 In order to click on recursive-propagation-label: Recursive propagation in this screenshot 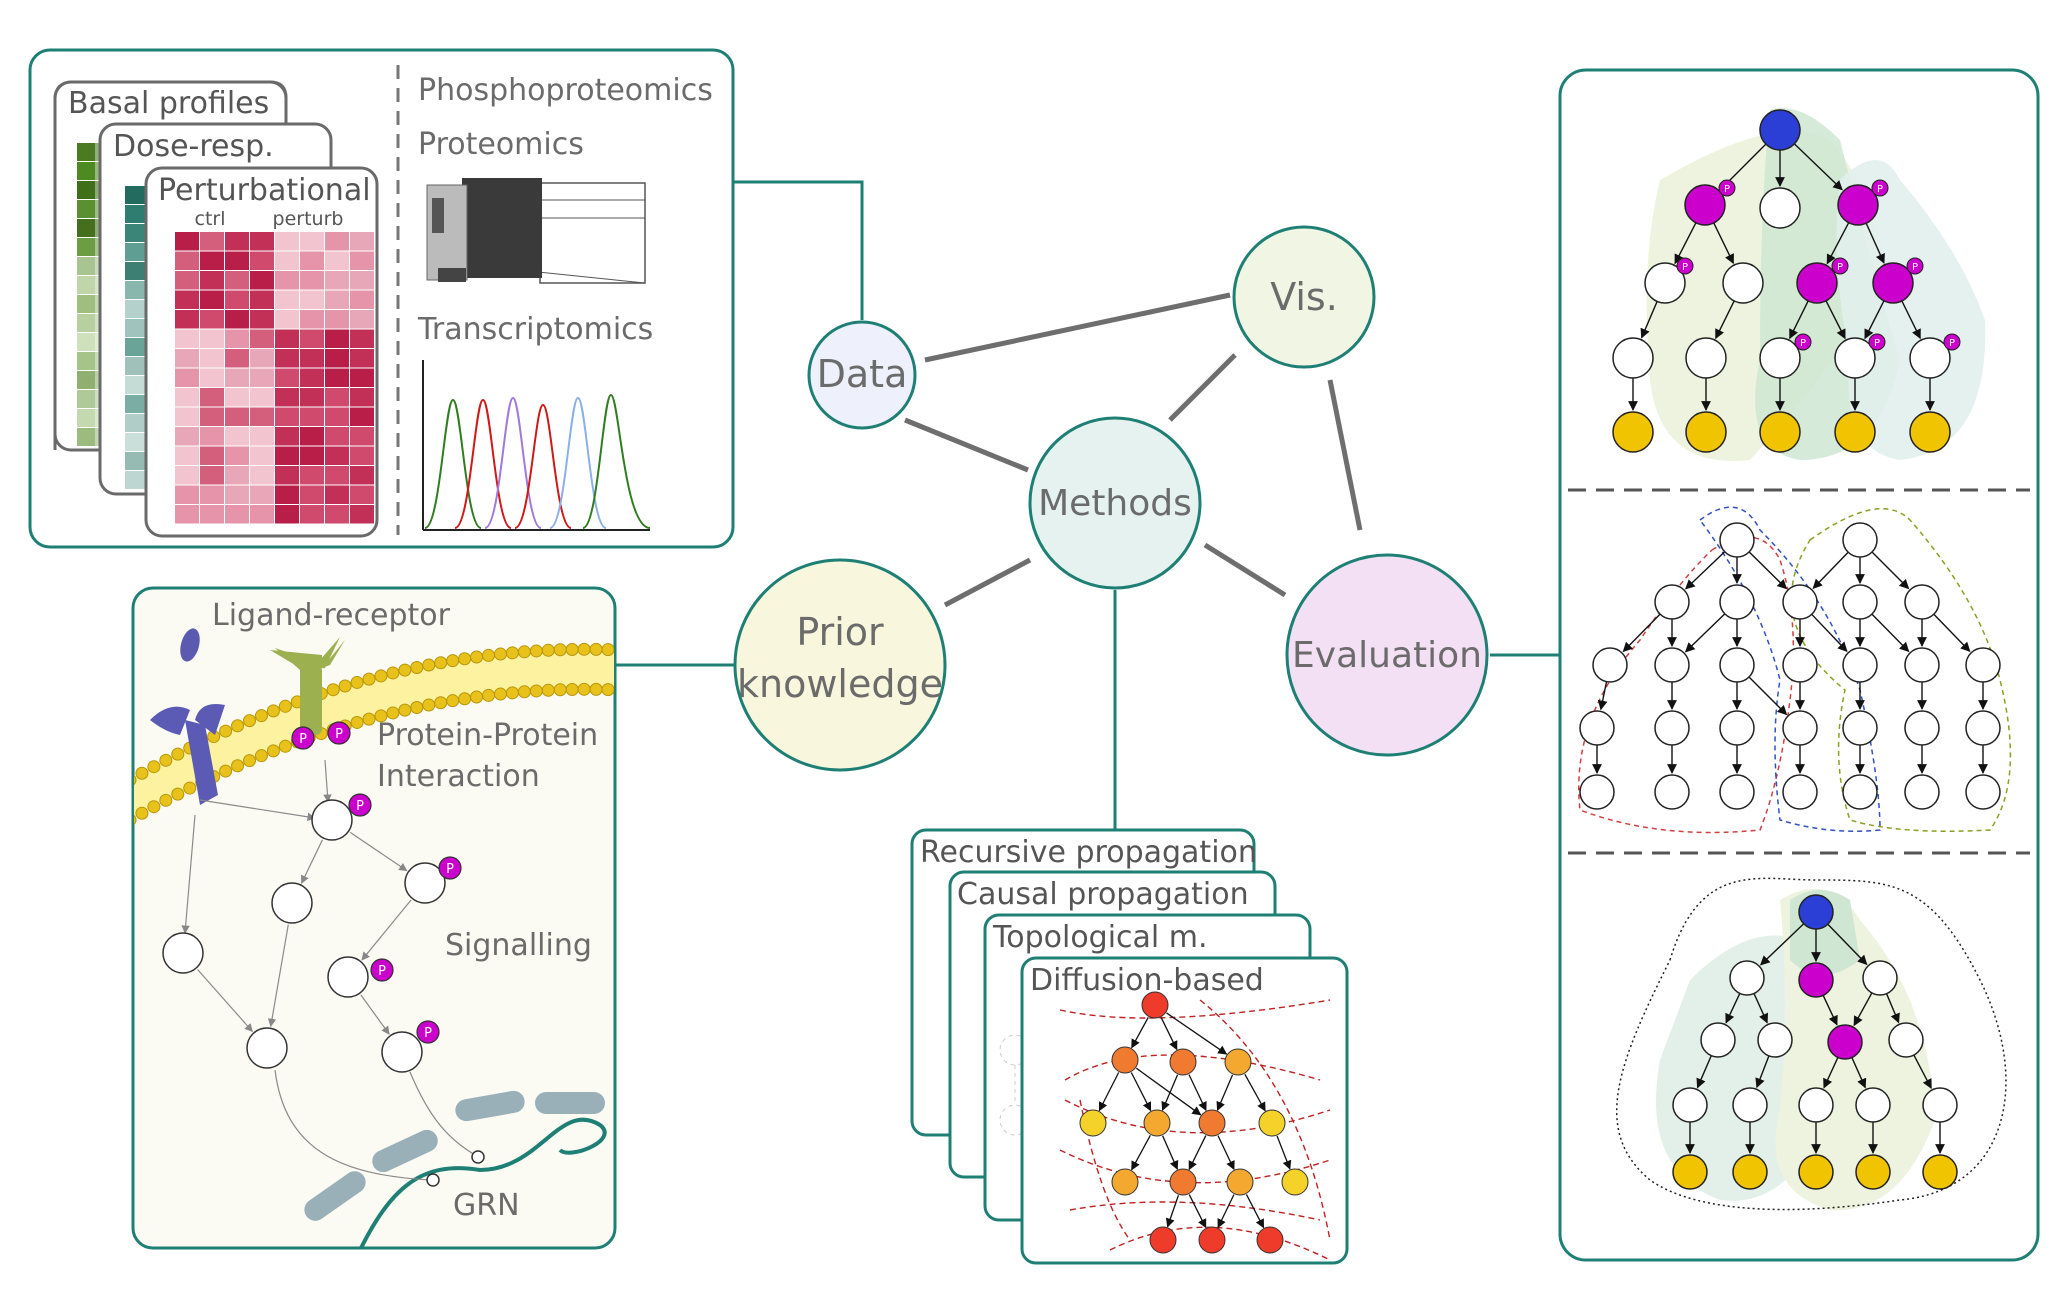, I will do `click(1088, 852)`.